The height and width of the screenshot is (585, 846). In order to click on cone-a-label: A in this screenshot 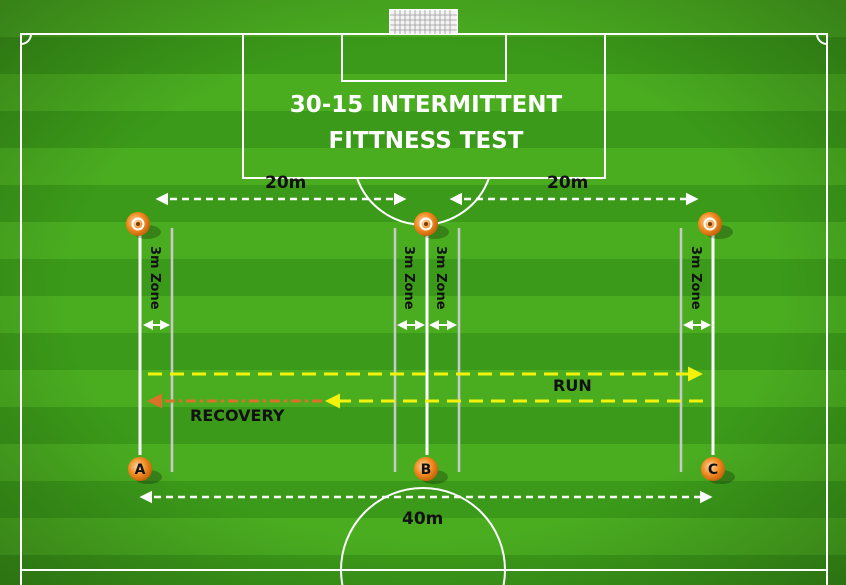, I will do `click(140, 470)`.